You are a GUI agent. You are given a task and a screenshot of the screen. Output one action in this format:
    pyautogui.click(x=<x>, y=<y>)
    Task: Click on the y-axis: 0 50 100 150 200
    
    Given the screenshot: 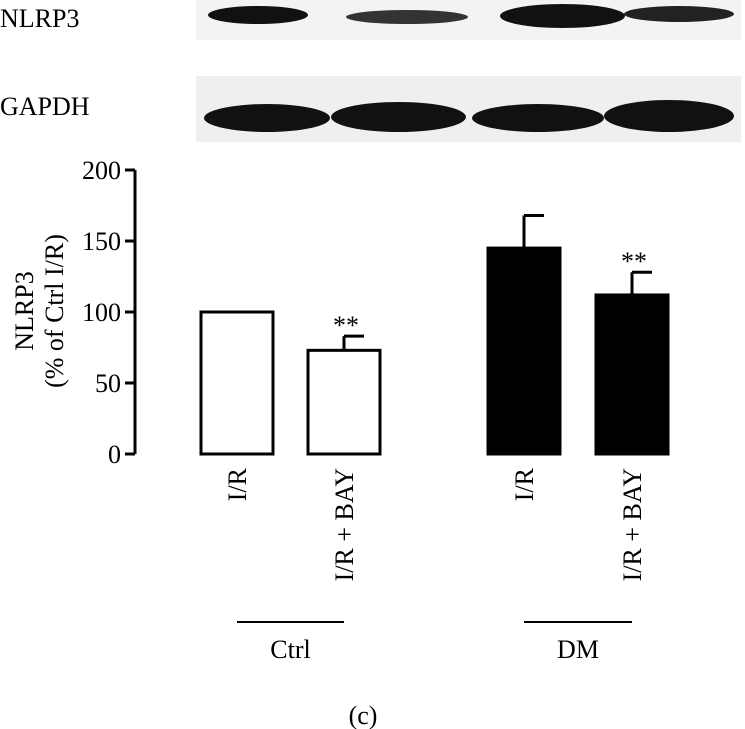 What is the action you would take?
    pyautogui.click(x=109, y=312)
    